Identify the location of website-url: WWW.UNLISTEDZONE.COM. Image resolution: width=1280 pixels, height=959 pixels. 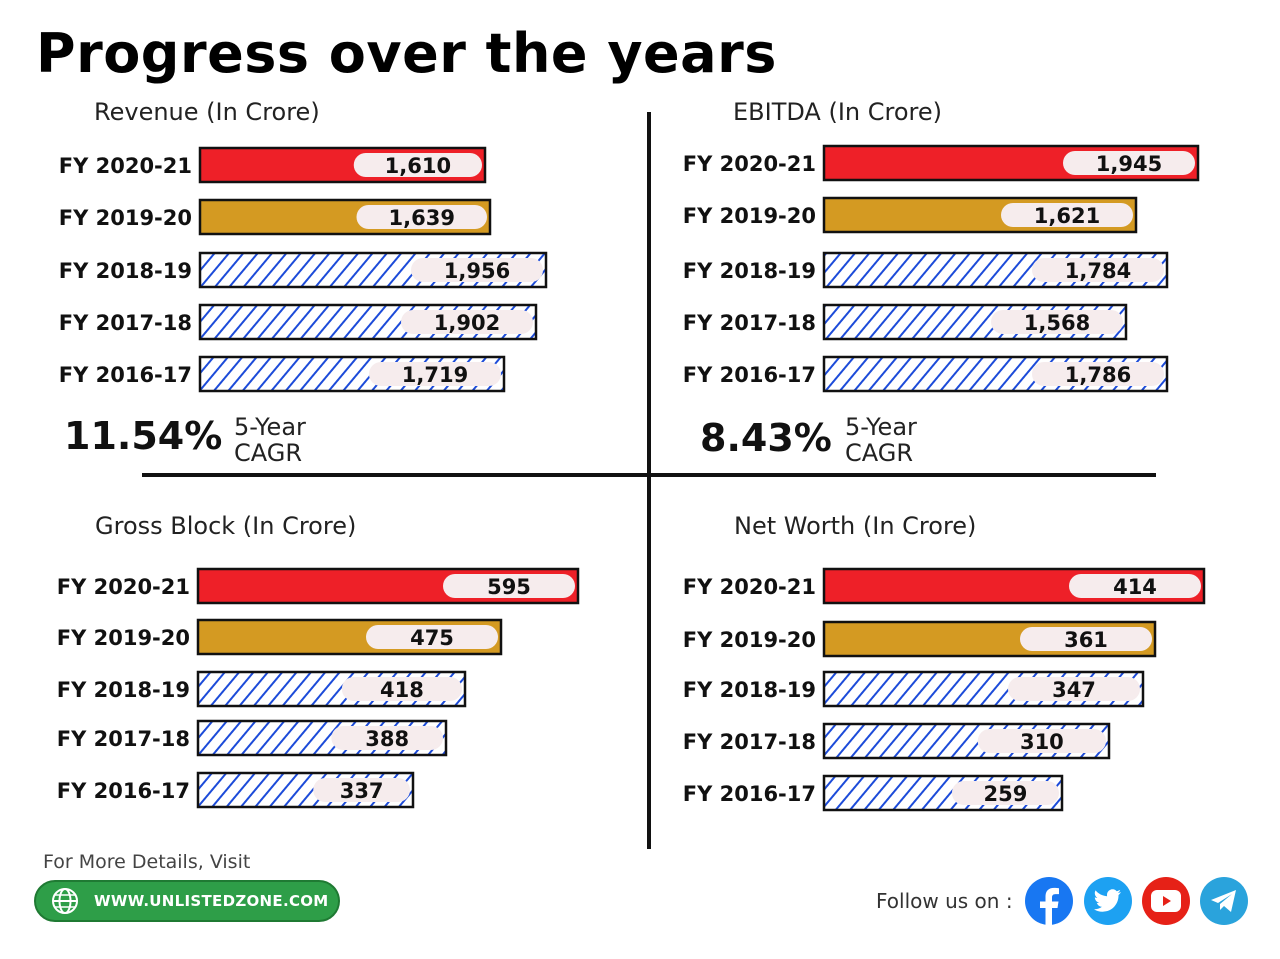
(211, 901).